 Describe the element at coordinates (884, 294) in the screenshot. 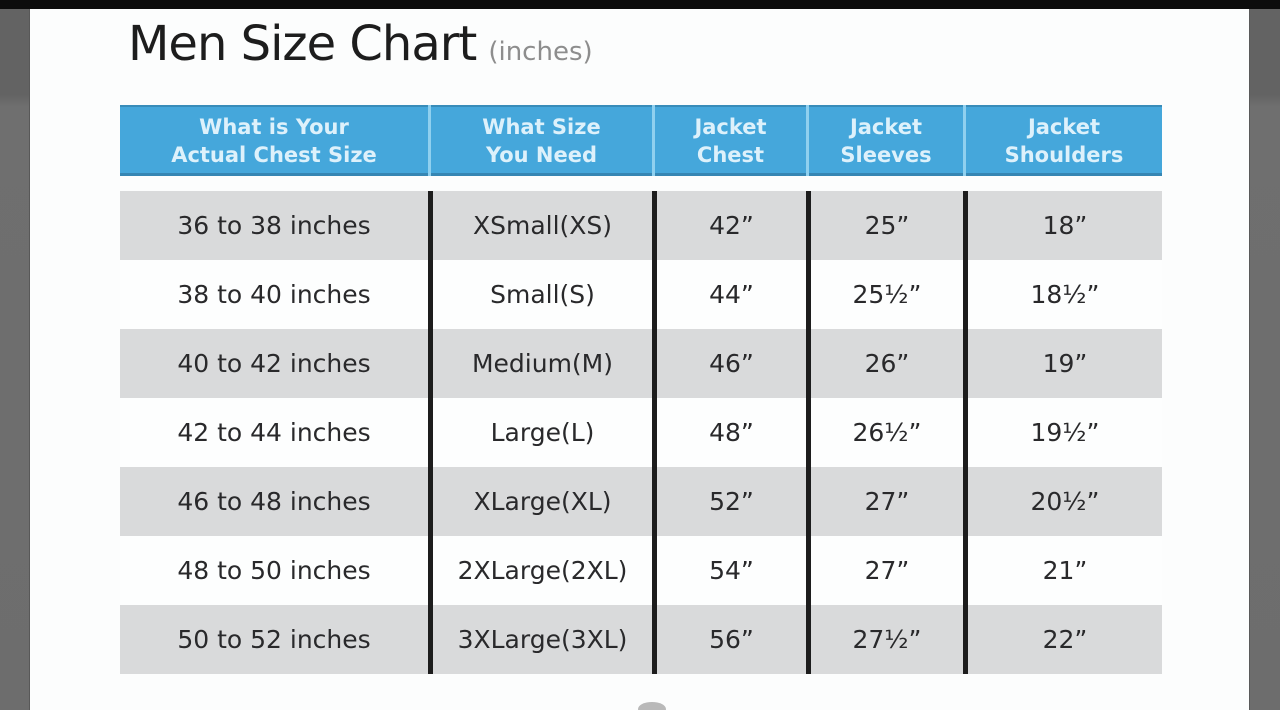

I see `cell-jacket-sleeves: 25½”` at that location.